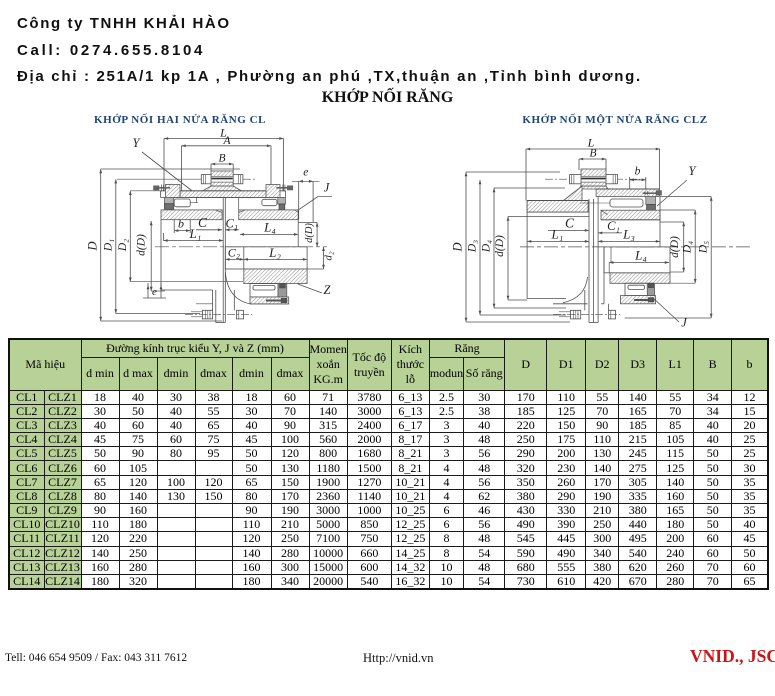 The width and height of the screenshot is (775, 696). I want to click on svg-text: C₂, so click(234, 253).